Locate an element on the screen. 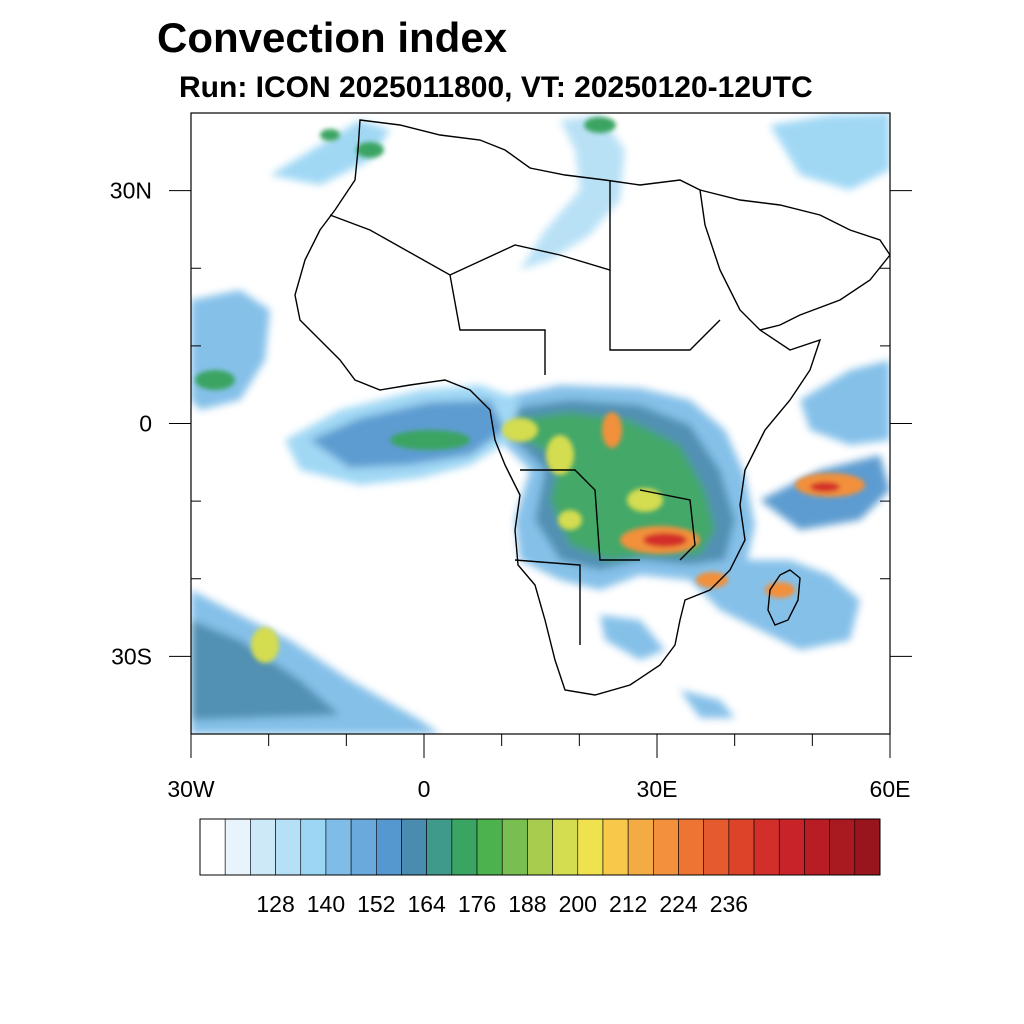 This screenshot has height=1024, width=1024. colorbar-frame is located at coordinates (540, 847).